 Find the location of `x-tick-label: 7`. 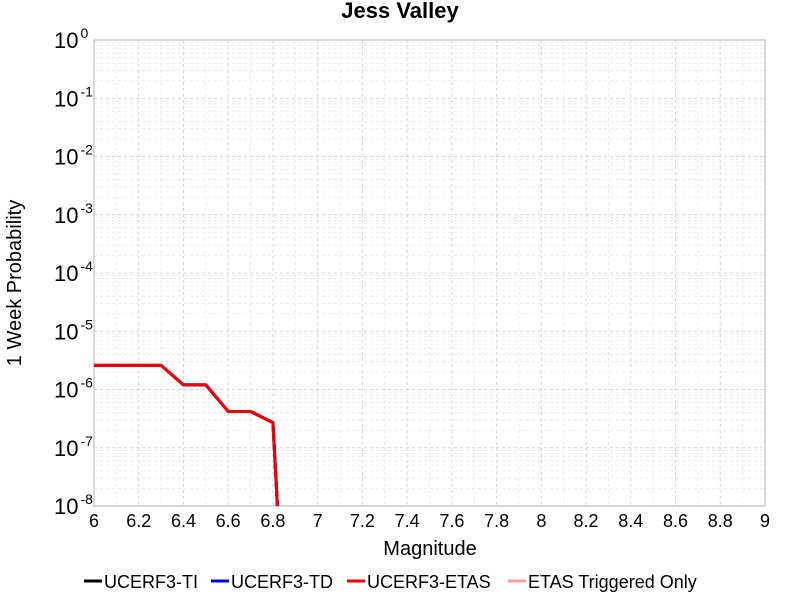

x-tick-label: 7 is located at coordinates (318, 521).